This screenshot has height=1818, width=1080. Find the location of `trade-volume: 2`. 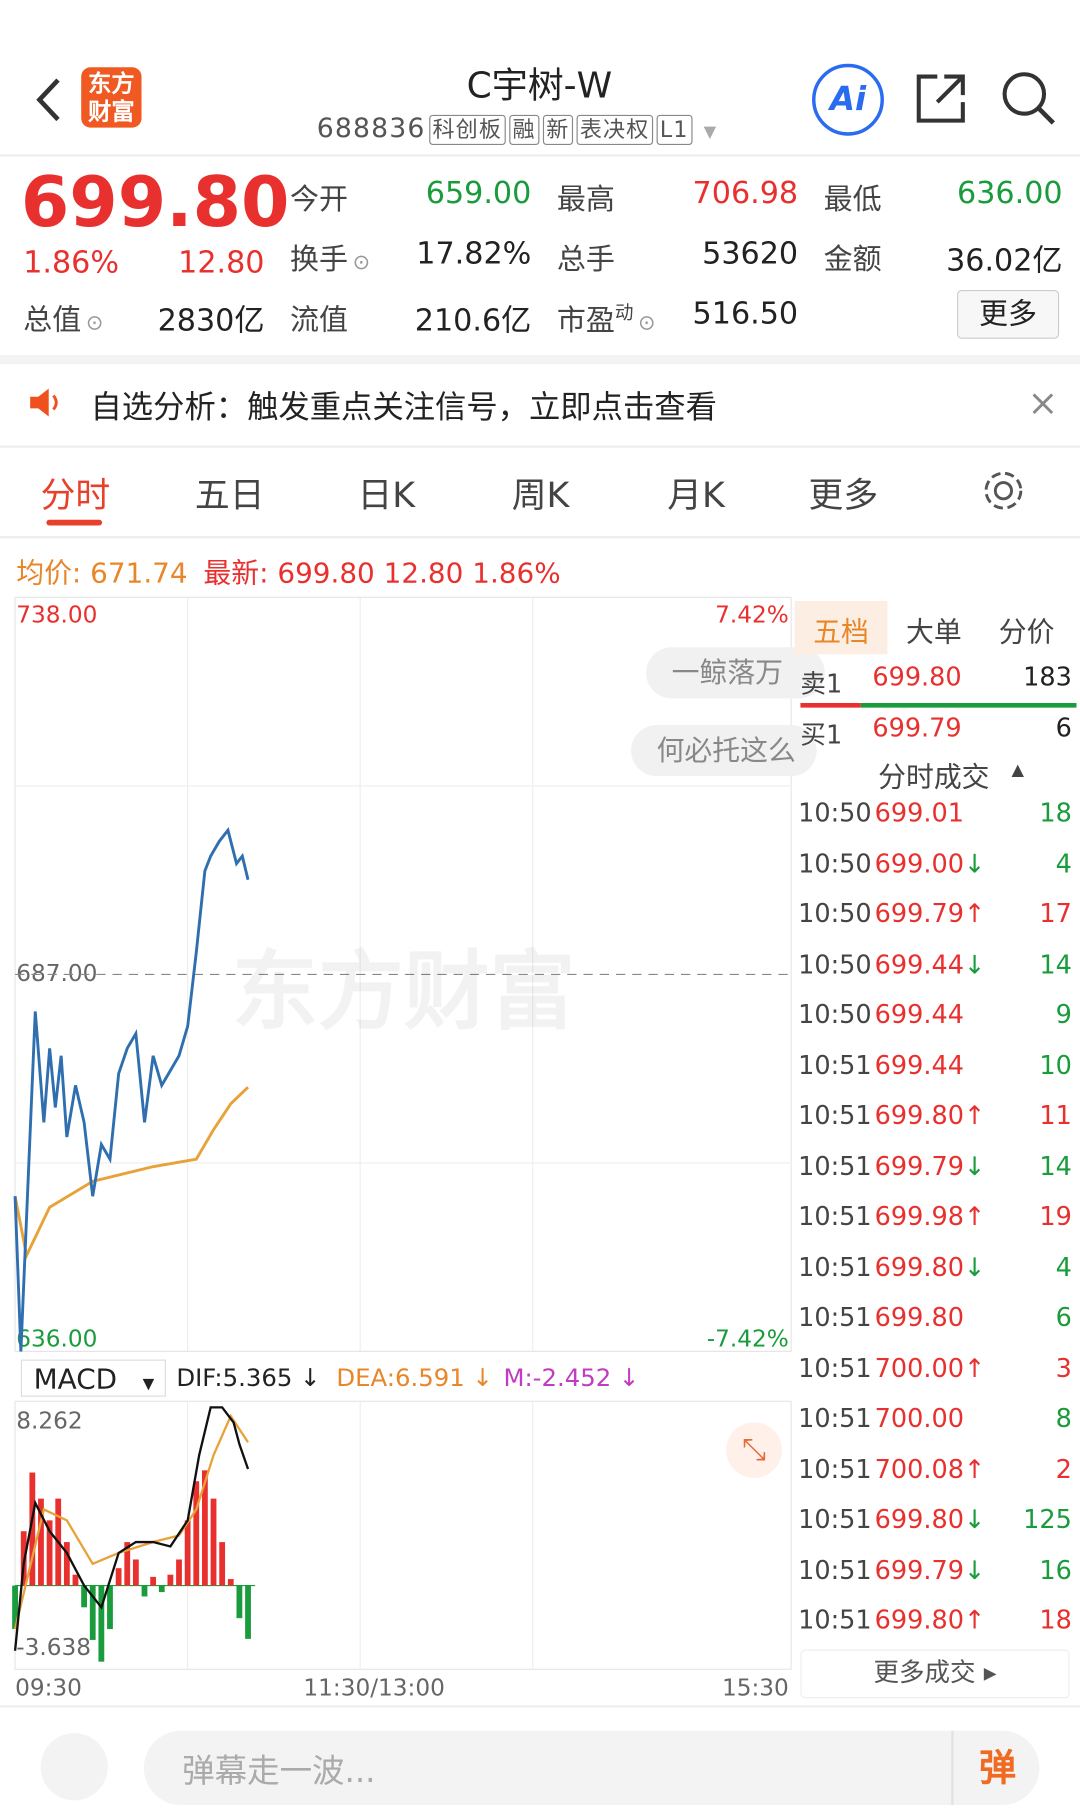

trade-volume: 2 is located at coordinates (1063, 1470).